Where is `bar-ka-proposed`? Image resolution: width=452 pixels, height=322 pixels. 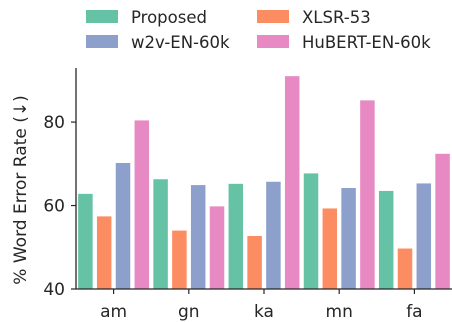
bar-ka-proposed is located at coordinates (236, 236).